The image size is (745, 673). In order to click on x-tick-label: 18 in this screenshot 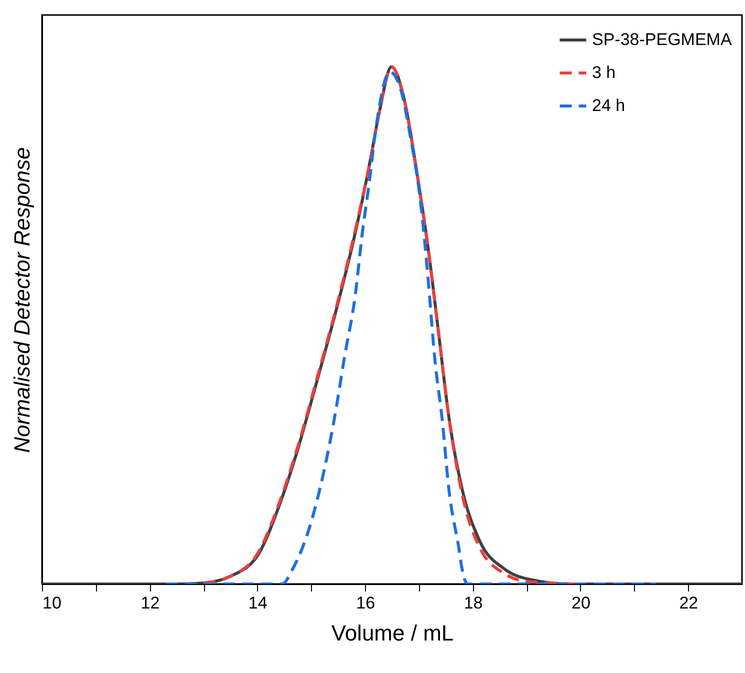, I will do `click(473, 603)`.